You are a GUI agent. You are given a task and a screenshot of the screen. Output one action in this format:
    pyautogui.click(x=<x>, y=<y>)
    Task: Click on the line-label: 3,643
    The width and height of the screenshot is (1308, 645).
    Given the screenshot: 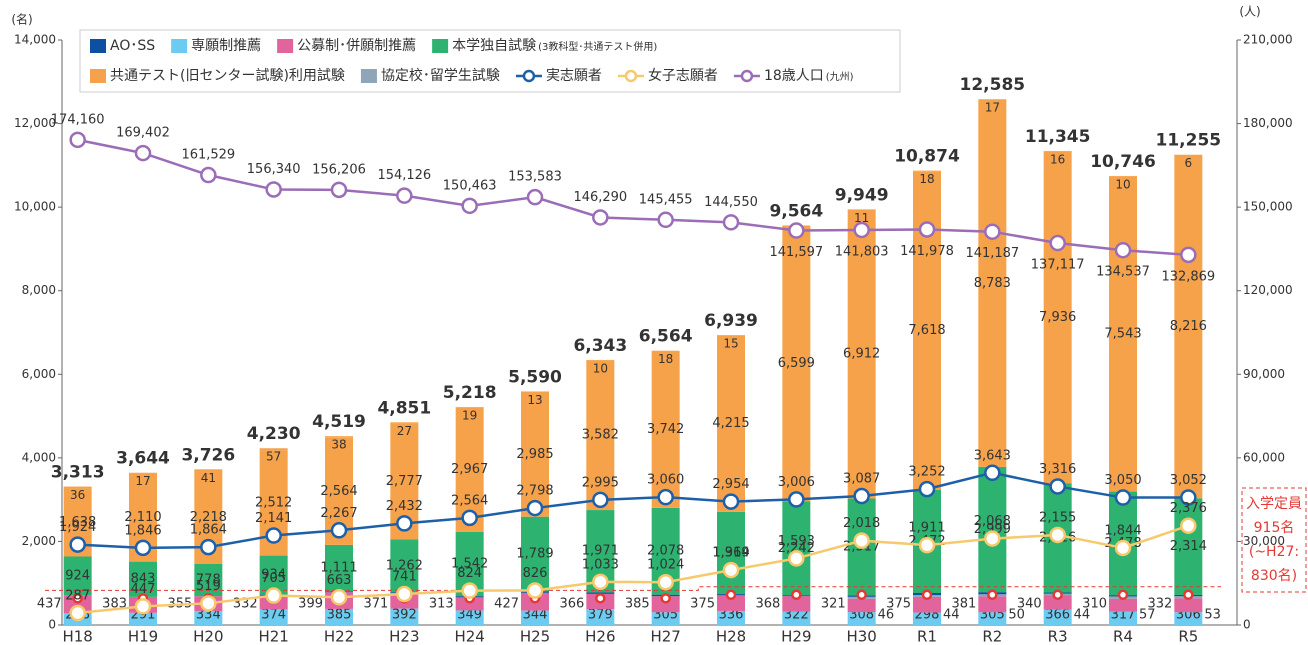 What is the action you would take?
    pyautogui.click(x=992, y=455)
    